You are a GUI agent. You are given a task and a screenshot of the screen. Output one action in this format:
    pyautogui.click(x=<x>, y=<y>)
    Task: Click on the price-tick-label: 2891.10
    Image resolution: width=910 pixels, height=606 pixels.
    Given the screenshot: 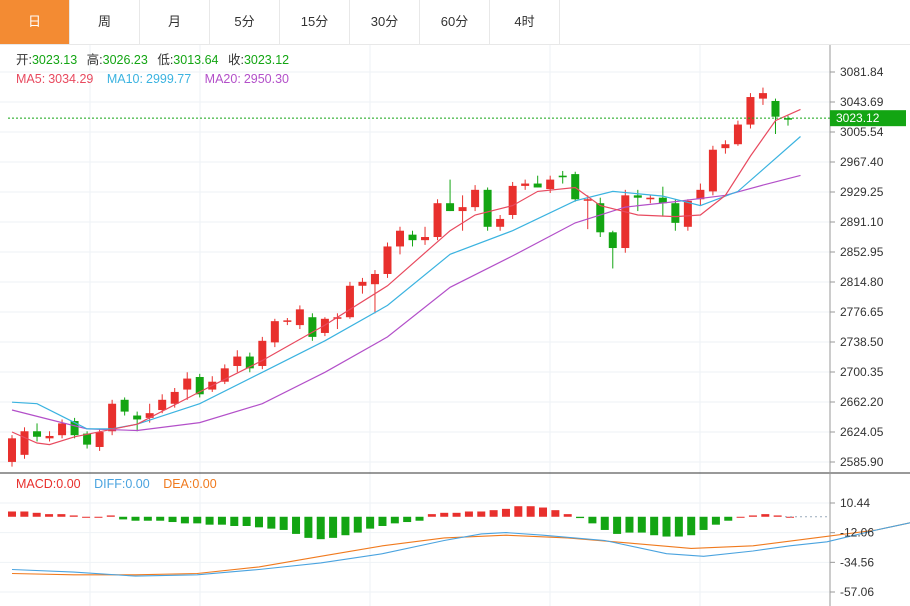 What is the action you would take?
    pyautogui.click(x=862, y=222)
    